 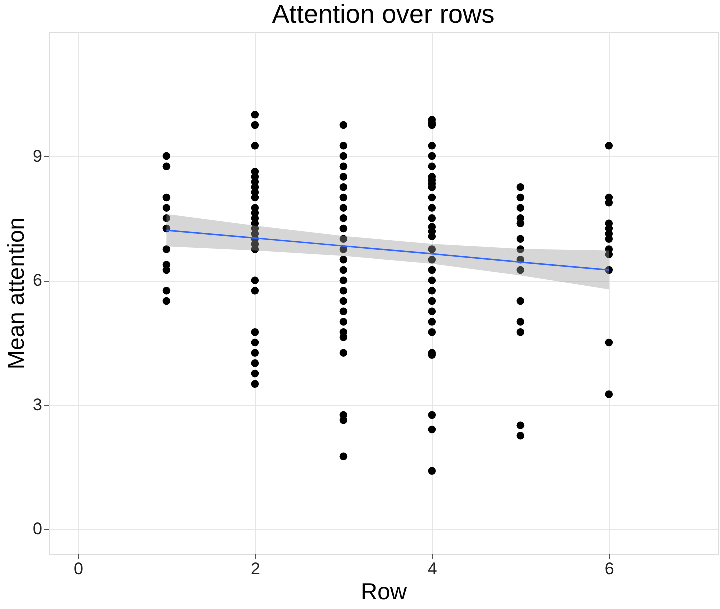 I want to click on x-tick-label: 2, so click(x=255, y=569).